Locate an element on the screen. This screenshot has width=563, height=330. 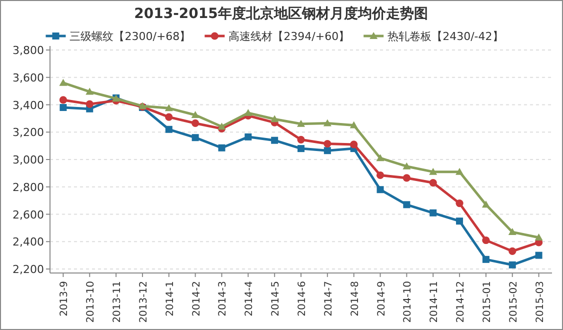
x-tick-label: 2013-10 is located at coordinates (91, 302).